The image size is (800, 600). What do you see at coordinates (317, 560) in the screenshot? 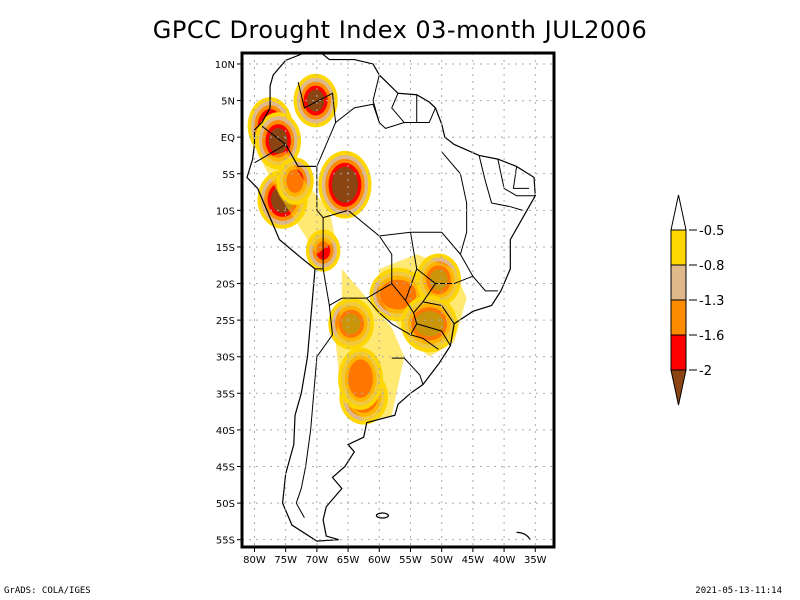
I see `lon-tick-label: 70W` at bounding box center [317, 560].